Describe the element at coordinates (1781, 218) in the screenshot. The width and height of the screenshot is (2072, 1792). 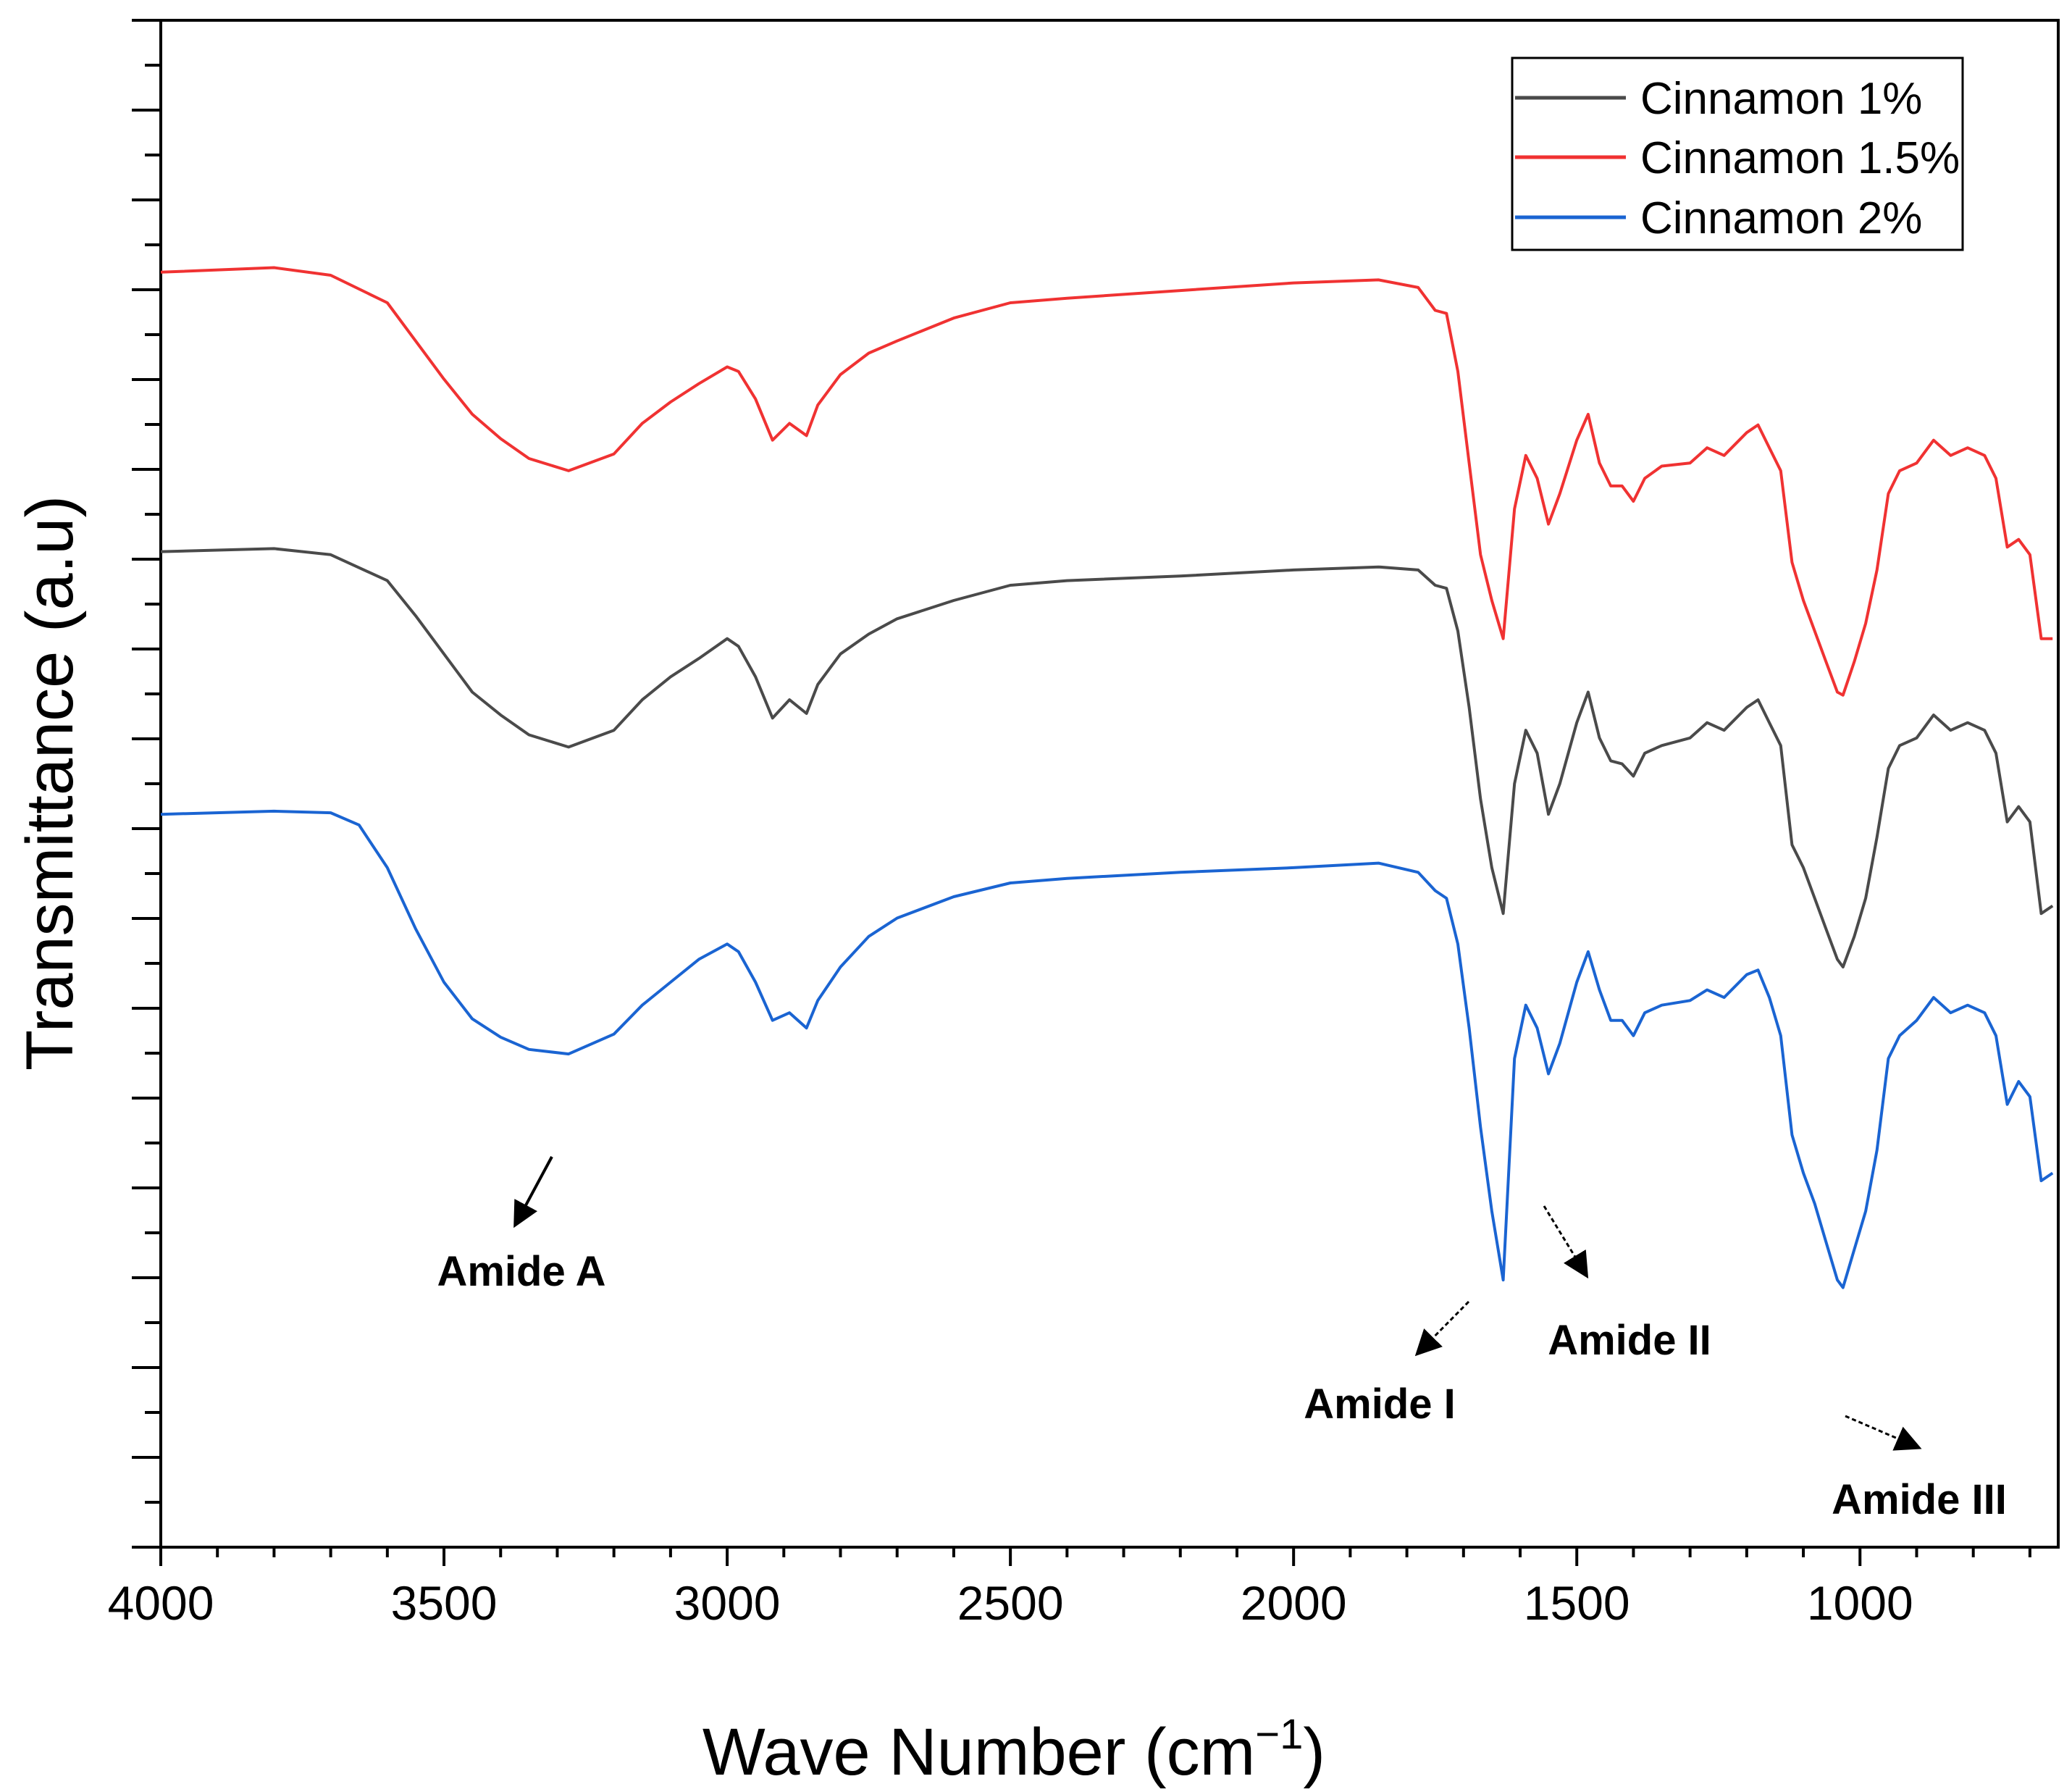
I see `legend-label-3: Cinnamon 2%` at that location.